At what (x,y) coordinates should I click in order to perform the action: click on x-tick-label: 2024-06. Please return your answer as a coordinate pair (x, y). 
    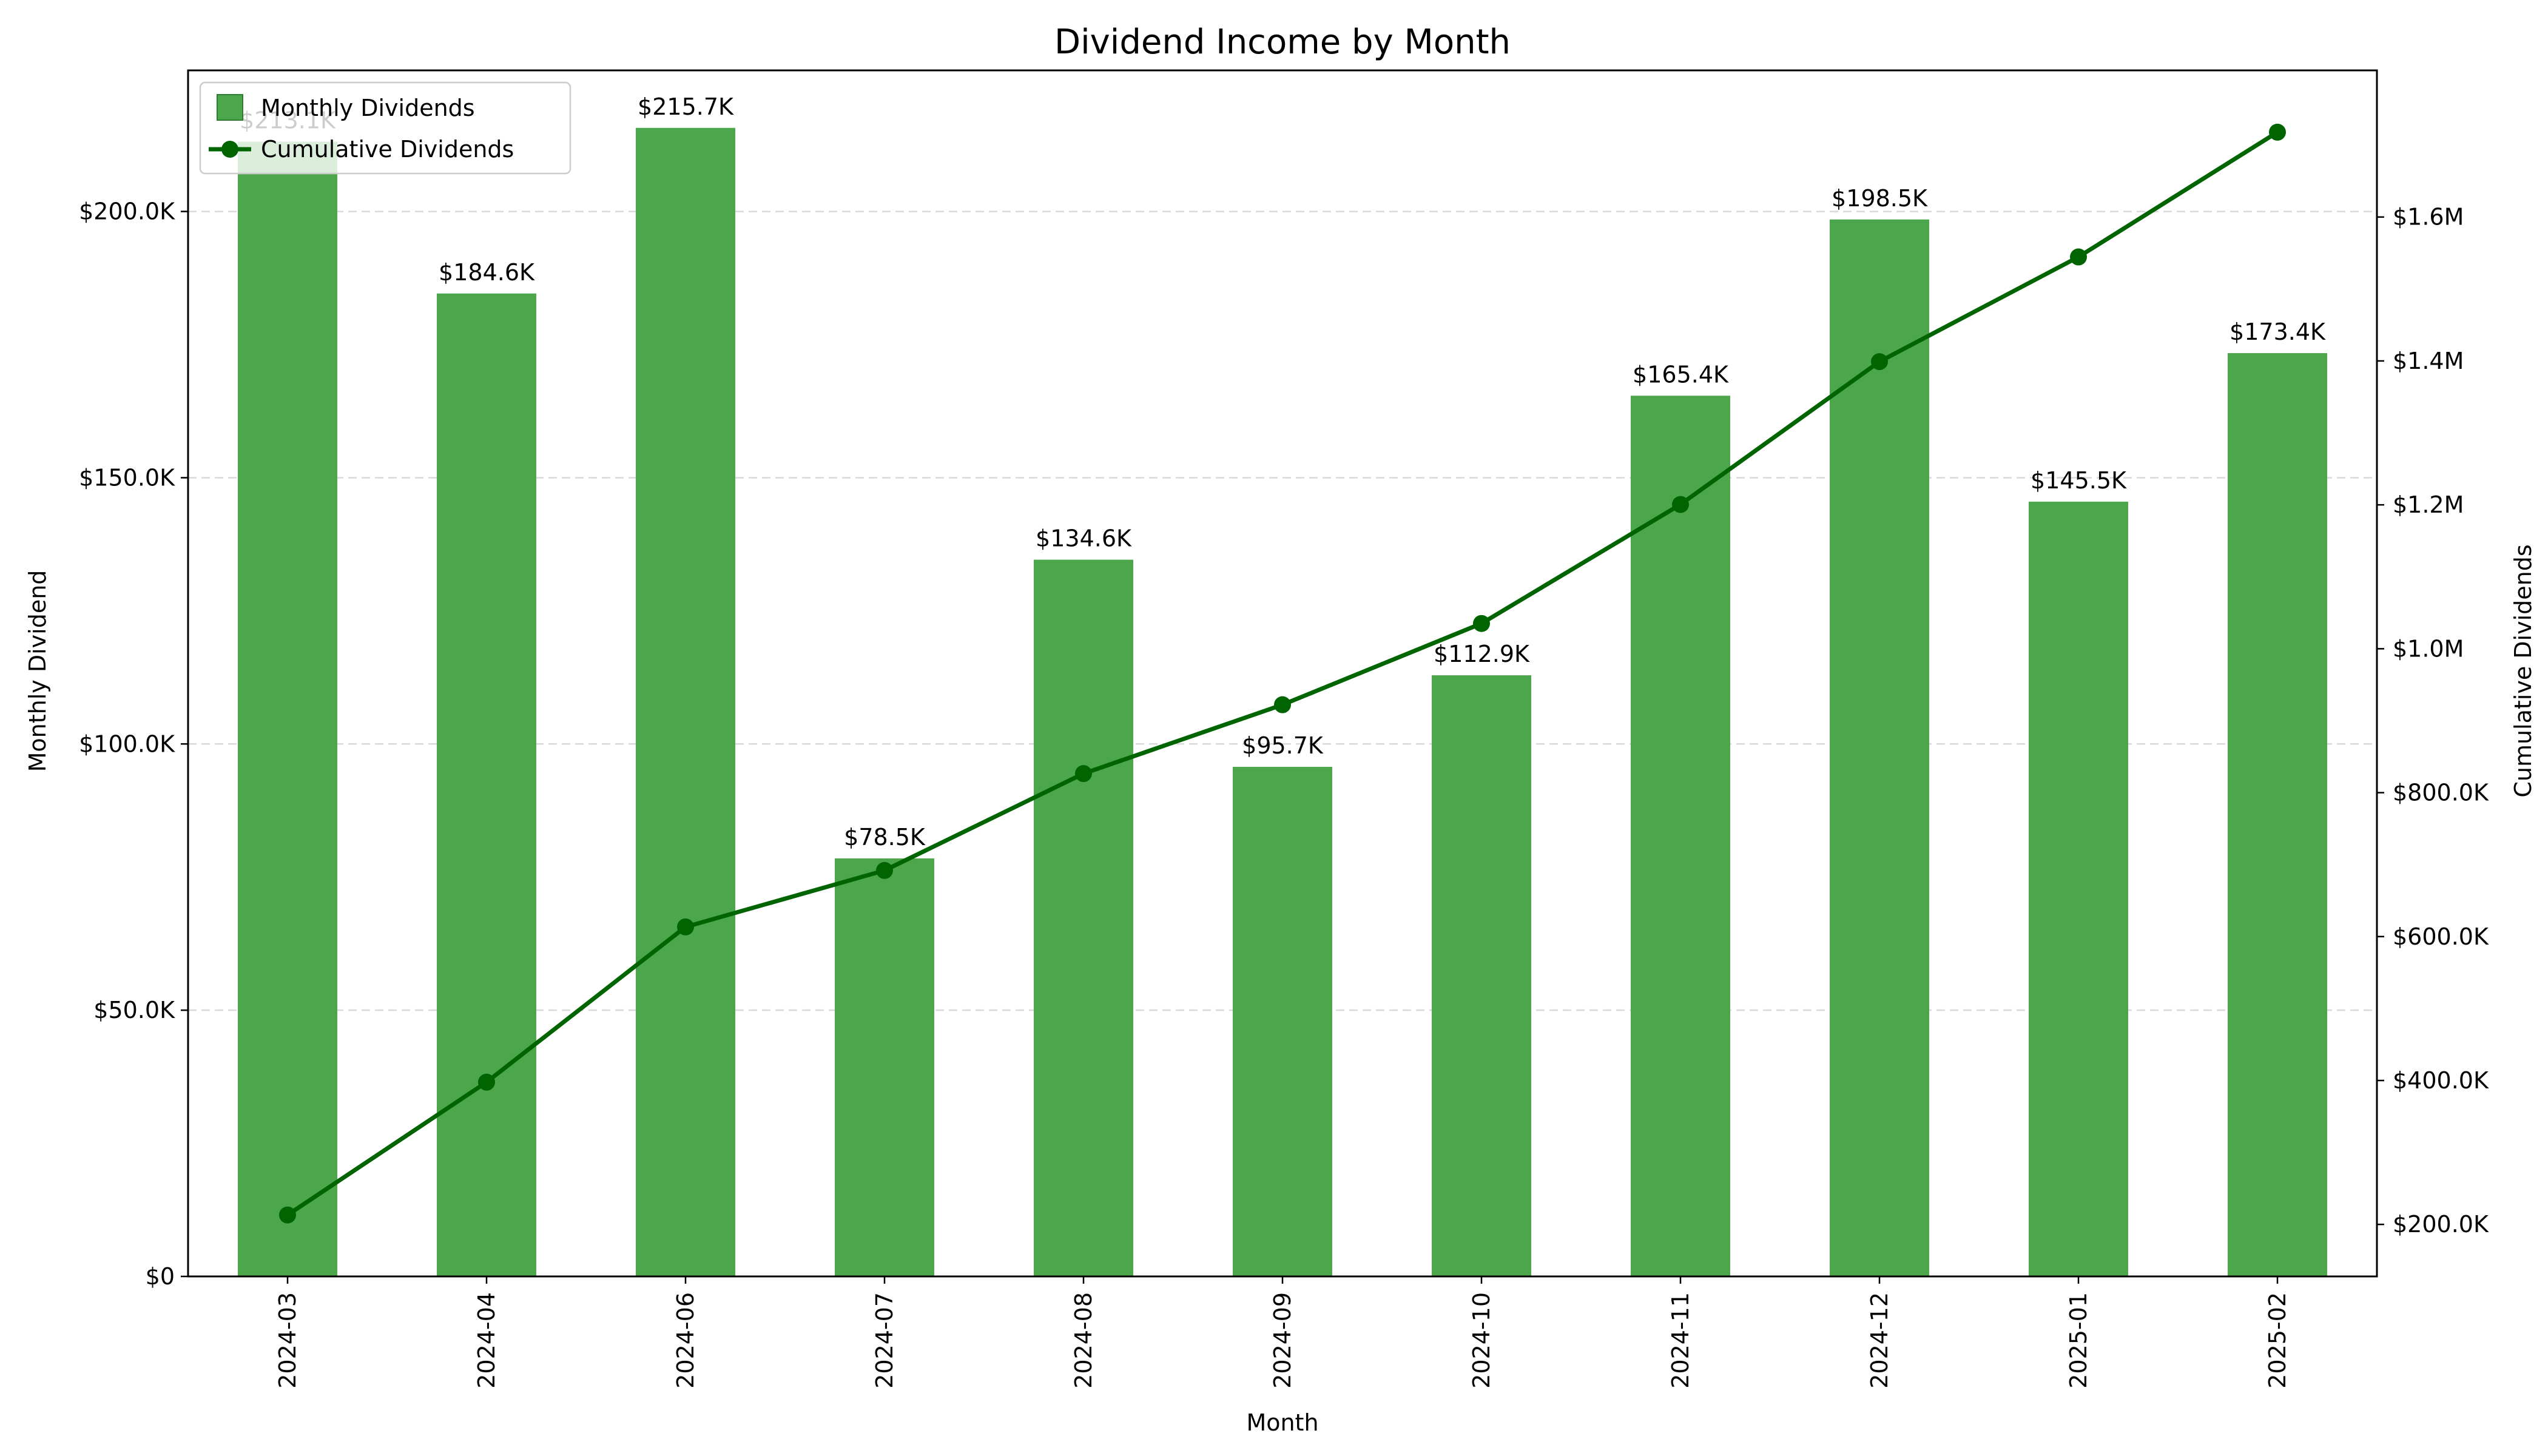
    Looking at the image, I should click on (685, 1340).